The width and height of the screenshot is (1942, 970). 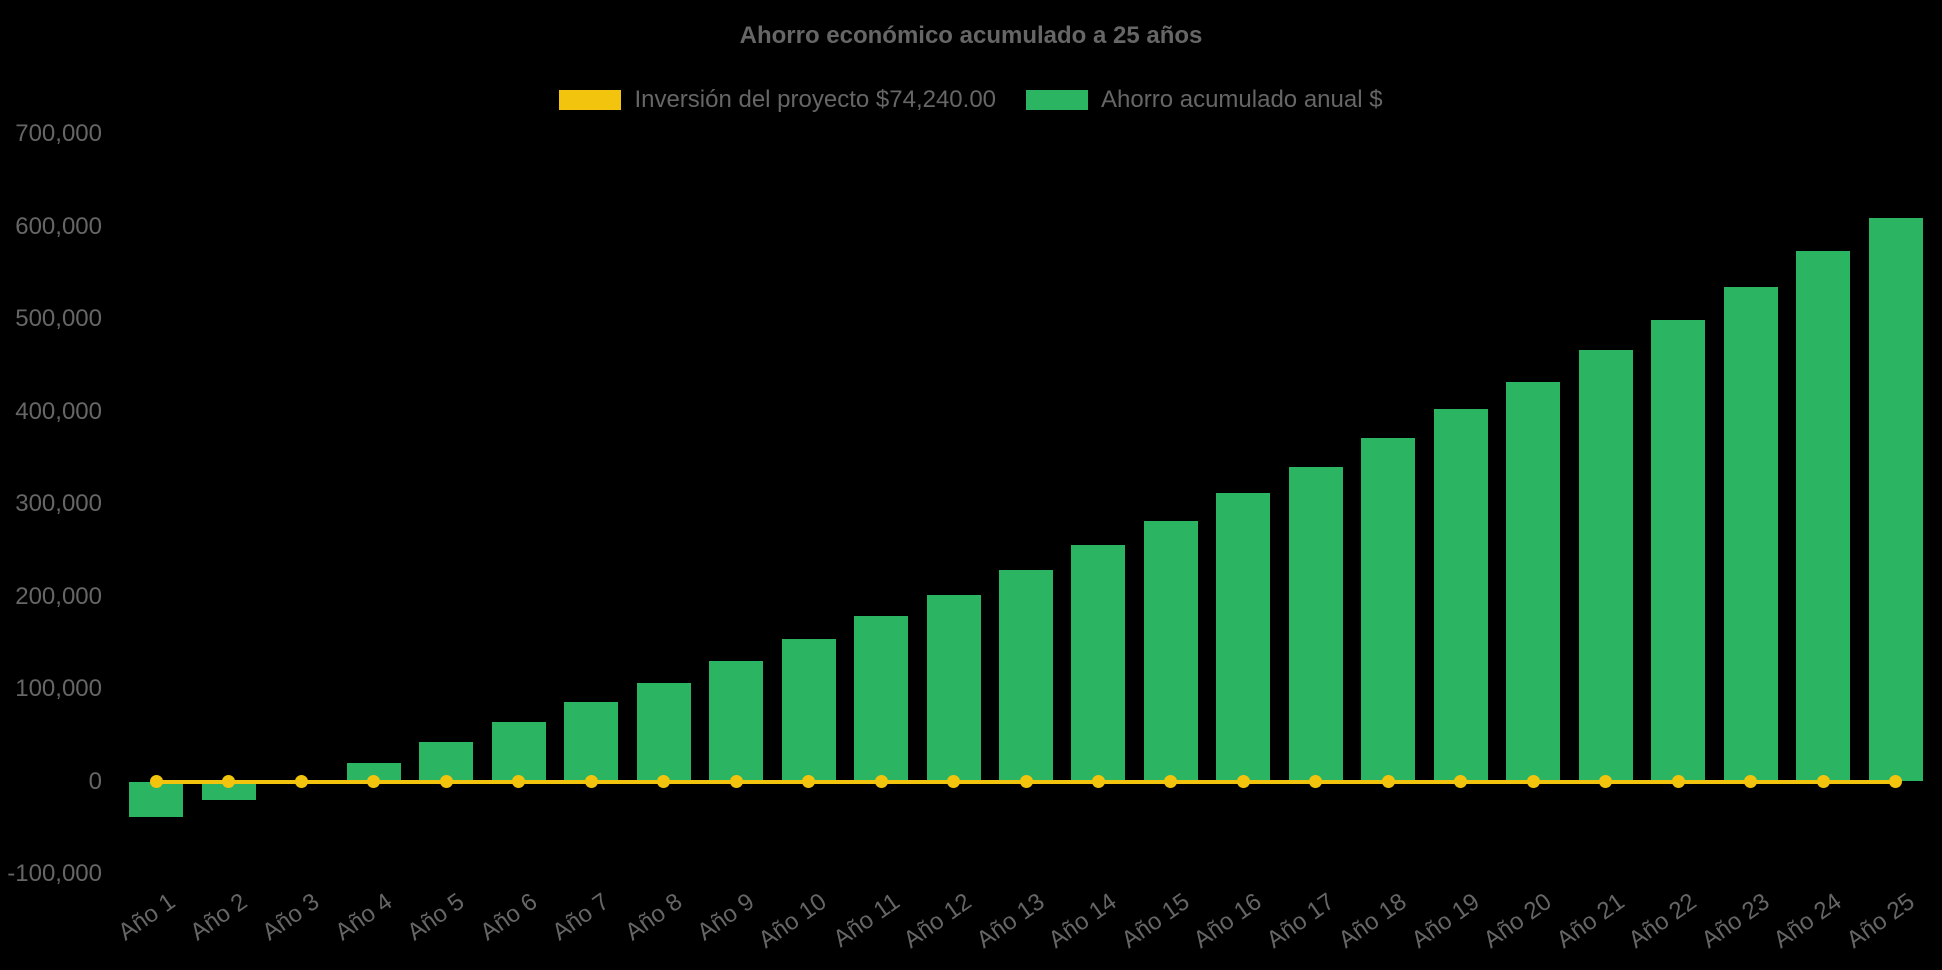 I want to click on y-axis-tick-label: 400,000, so click(x=58, y=411).